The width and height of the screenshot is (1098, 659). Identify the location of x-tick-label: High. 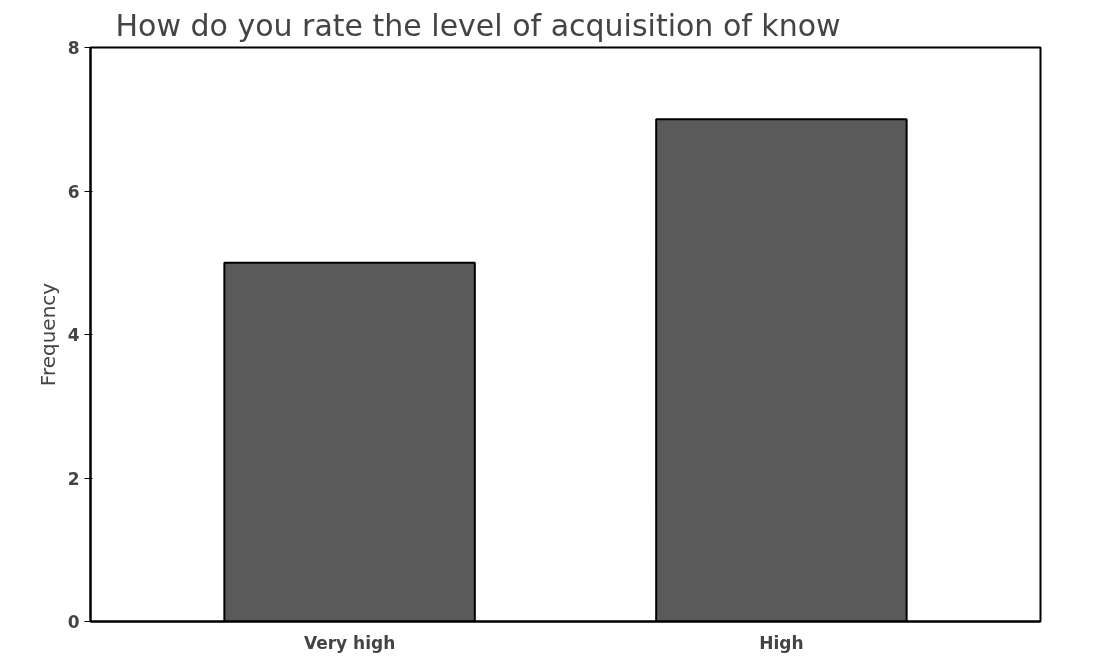
(781, 642).